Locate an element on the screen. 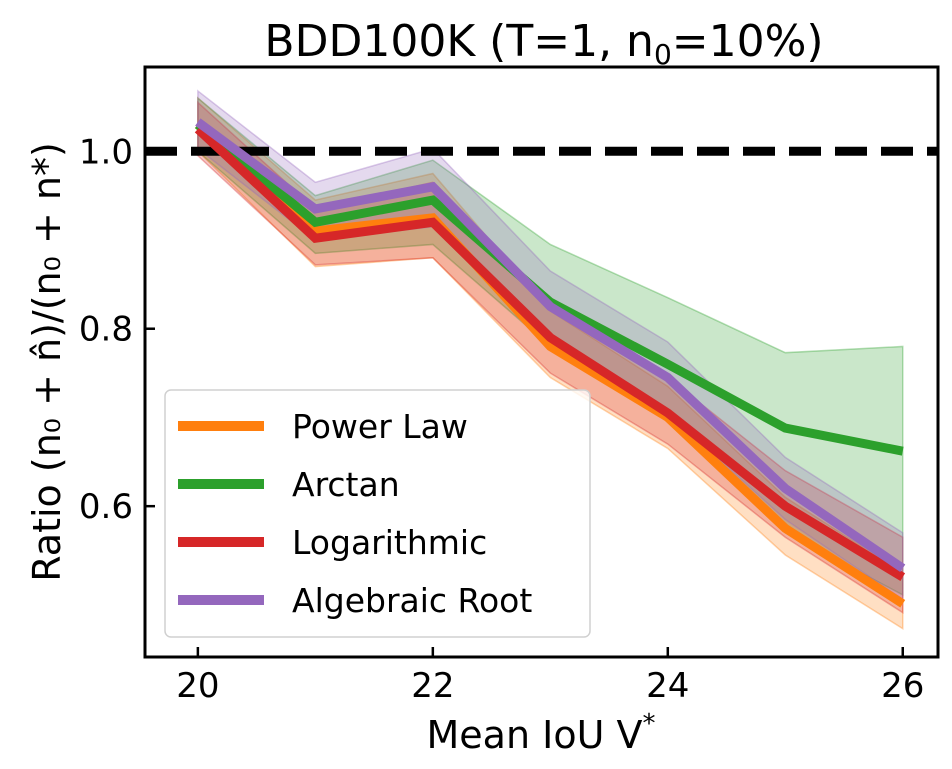 Image resolution: width=952 pixels, height=769 pixels. legend-label: Arctan is located at coordinates (346, 484).